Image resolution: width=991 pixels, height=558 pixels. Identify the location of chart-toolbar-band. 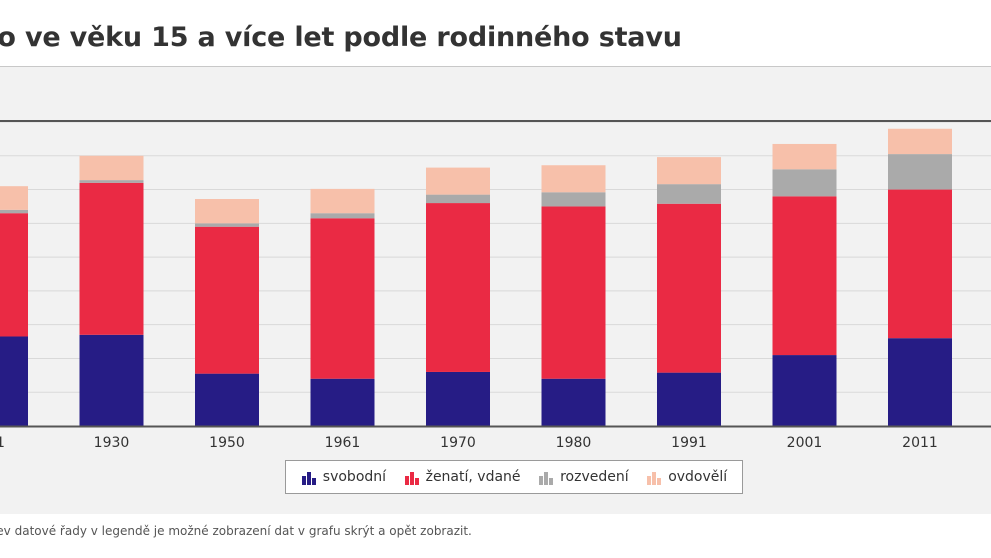
(495, 94).